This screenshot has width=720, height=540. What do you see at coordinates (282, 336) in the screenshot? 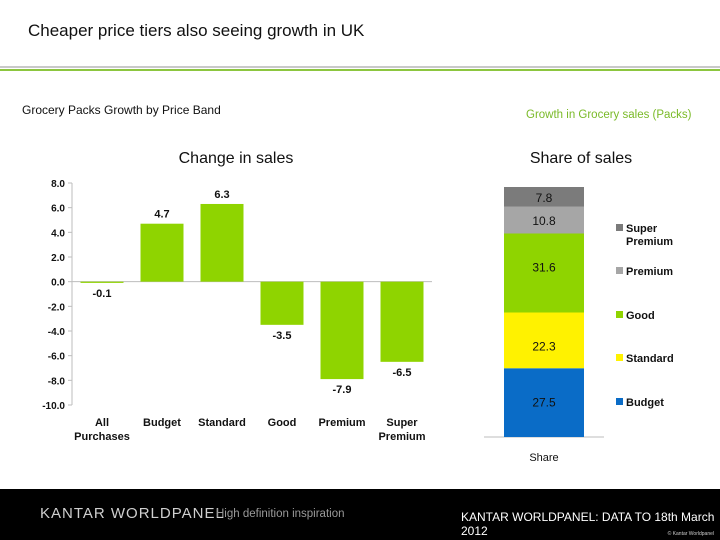
I see `bar-data-label: -3.5` at bounding box center [282, 336].